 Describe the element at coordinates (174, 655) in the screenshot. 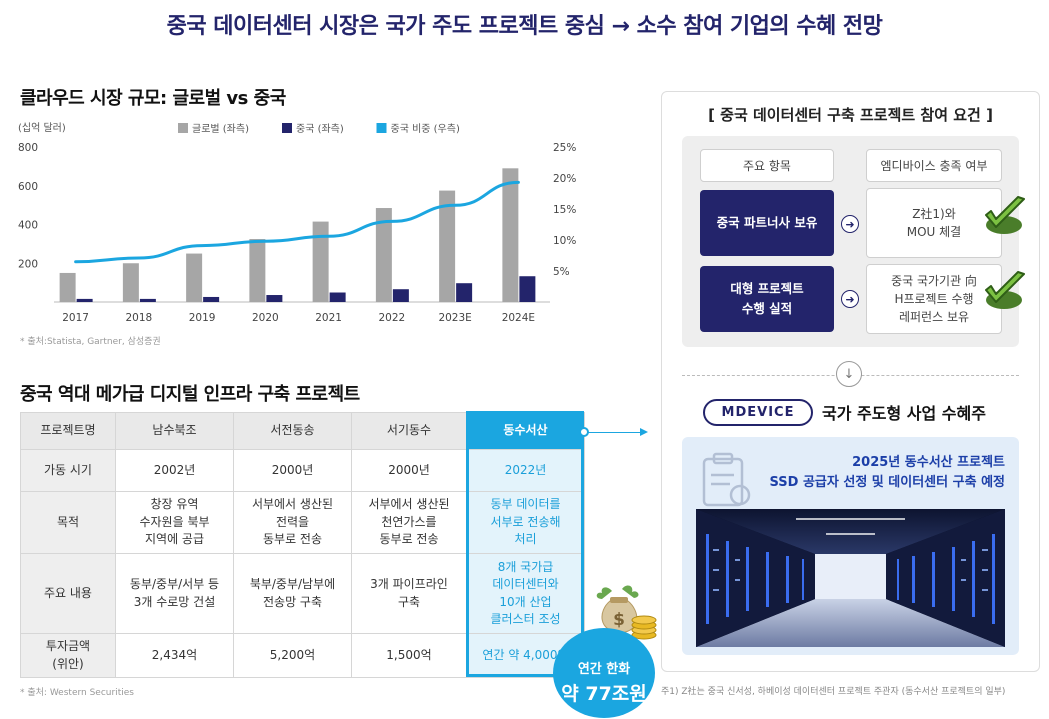

I see `table-cell: 2,434억` at that location.